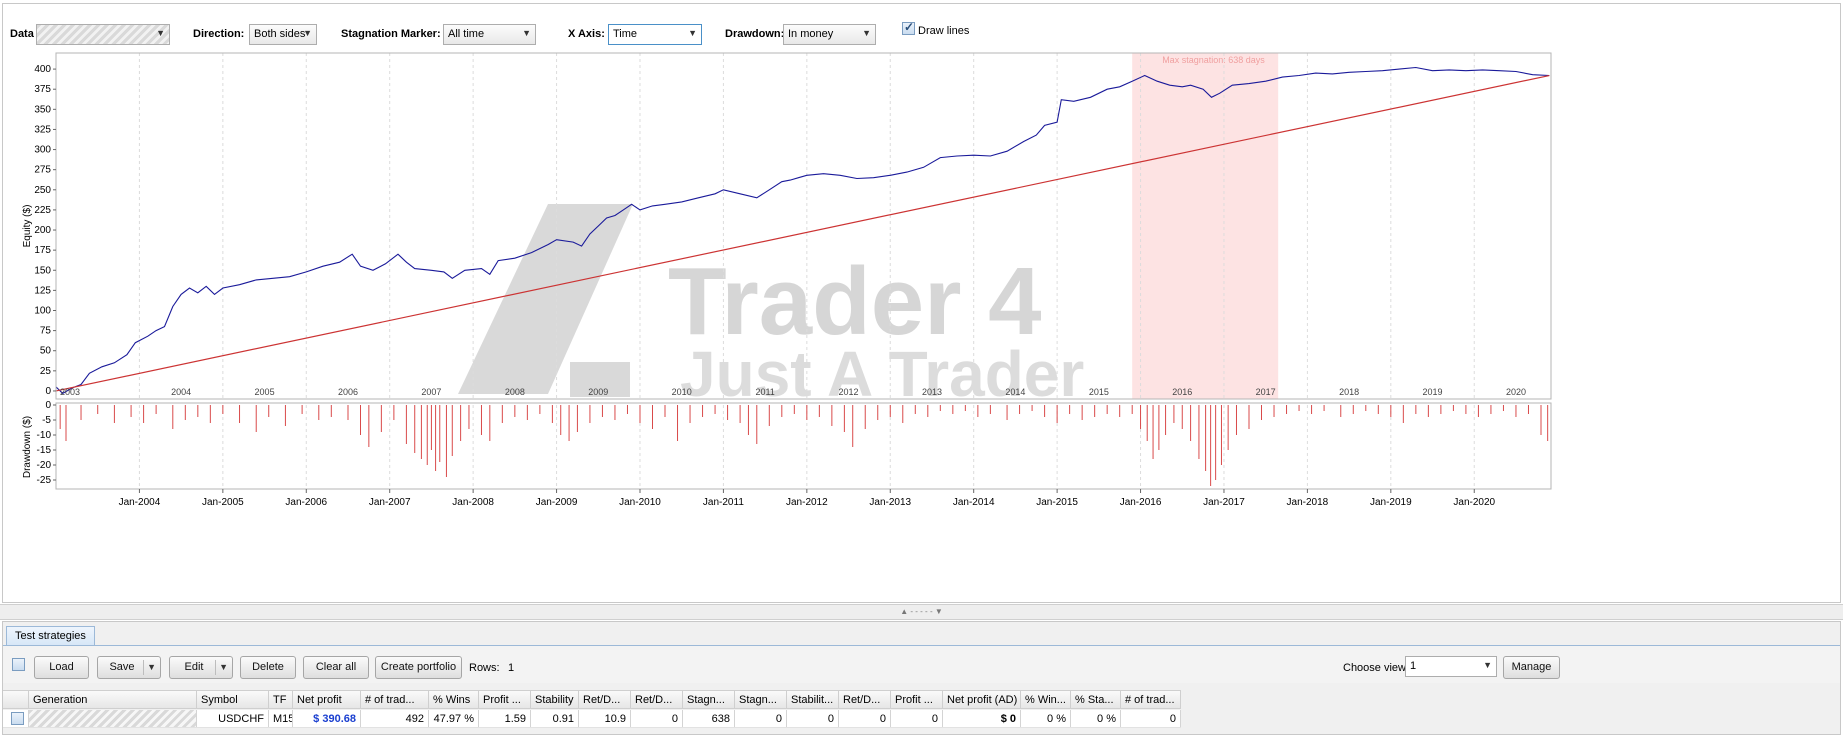 This screenshot has height=735, width=1843. What do you see at coordinates (42, 150) in the screenshot?
I see `equity-y-tick-label: 300` at bounding box center [42, 150].